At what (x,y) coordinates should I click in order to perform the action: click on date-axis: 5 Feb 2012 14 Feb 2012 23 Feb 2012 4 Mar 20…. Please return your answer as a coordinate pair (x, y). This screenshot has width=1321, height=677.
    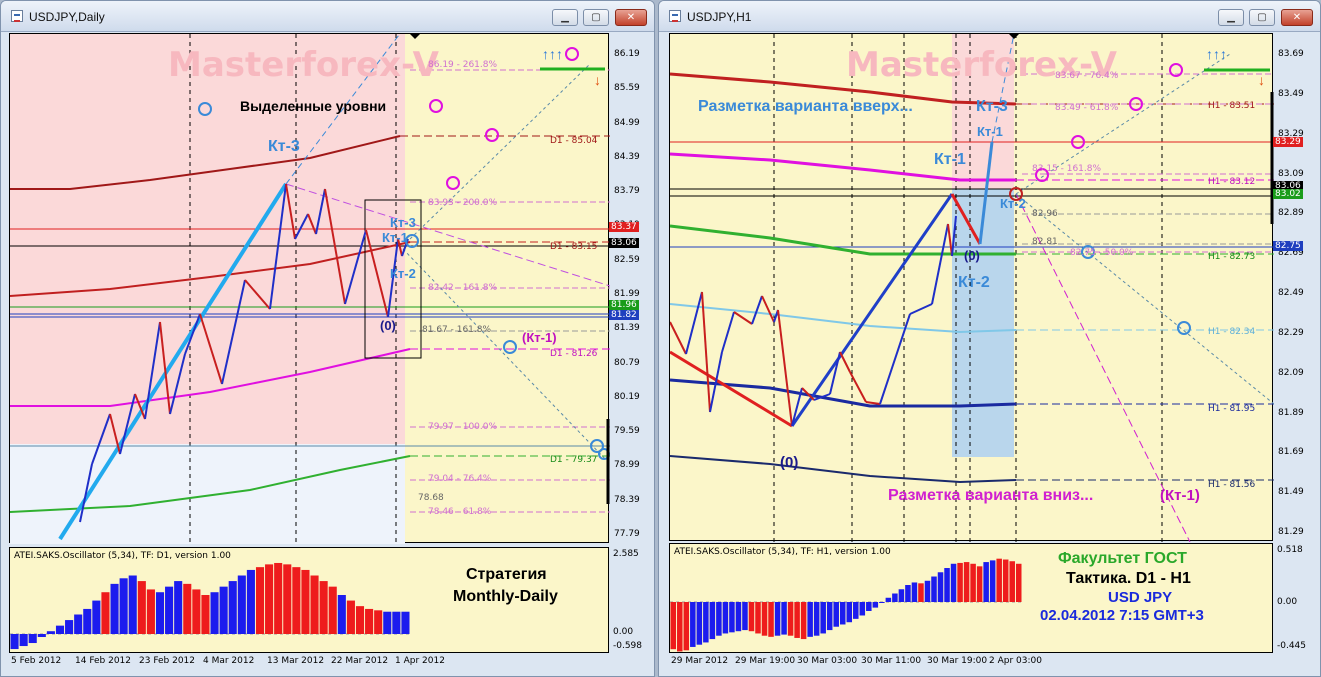
    Looking at the image, I should click on (309, 663).